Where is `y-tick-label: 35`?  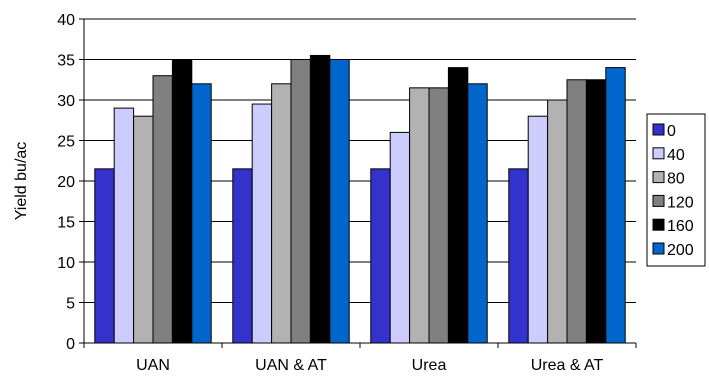
y-tick-label: 35 is located at coordinates (66, 61).